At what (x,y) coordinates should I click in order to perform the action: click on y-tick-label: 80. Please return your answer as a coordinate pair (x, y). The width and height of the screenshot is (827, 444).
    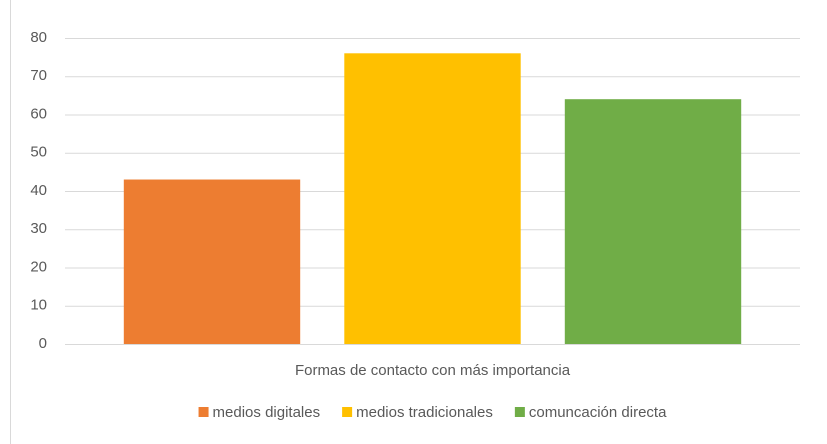
    Looking at the image, I should click on (38, 37).